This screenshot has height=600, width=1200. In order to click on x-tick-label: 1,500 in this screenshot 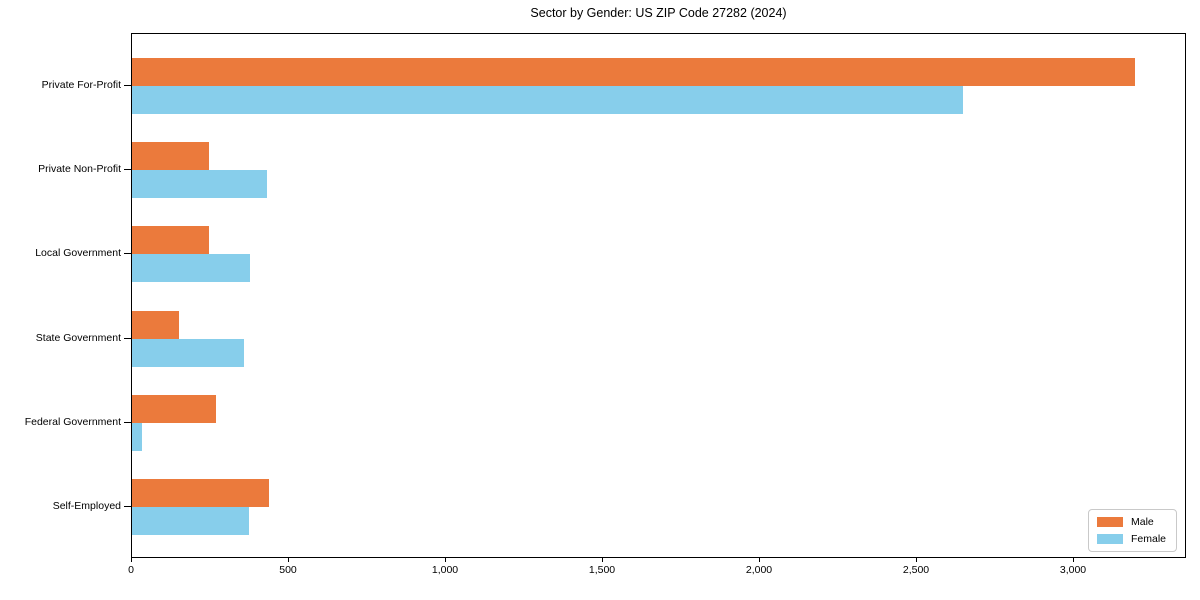, I will do `click(602, 570)`.